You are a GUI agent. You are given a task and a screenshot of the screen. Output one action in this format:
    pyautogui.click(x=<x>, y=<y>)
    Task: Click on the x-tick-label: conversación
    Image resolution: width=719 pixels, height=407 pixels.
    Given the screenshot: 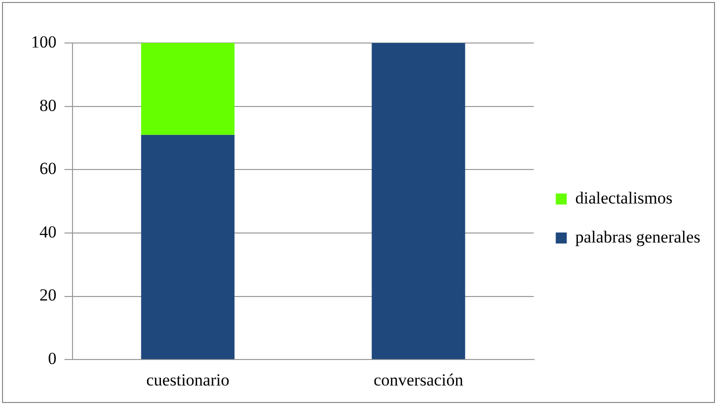 What is the action you would take?
    pyautogui.click(x=419, y=380)
    